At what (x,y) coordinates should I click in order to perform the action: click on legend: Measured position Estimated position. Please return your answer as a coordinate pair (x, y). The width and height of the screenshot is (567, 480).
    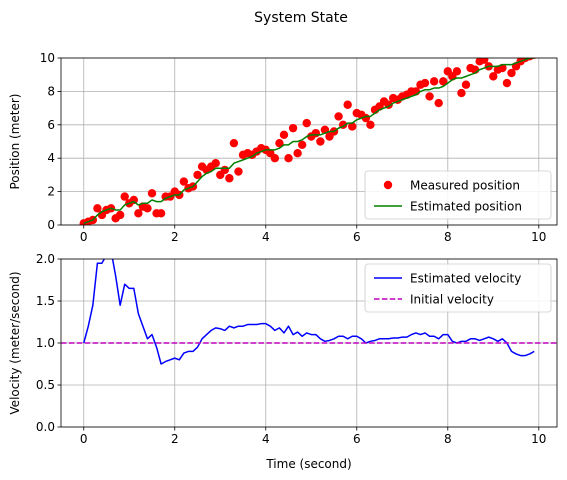
    Looking at the image, I should click on (458, 195).